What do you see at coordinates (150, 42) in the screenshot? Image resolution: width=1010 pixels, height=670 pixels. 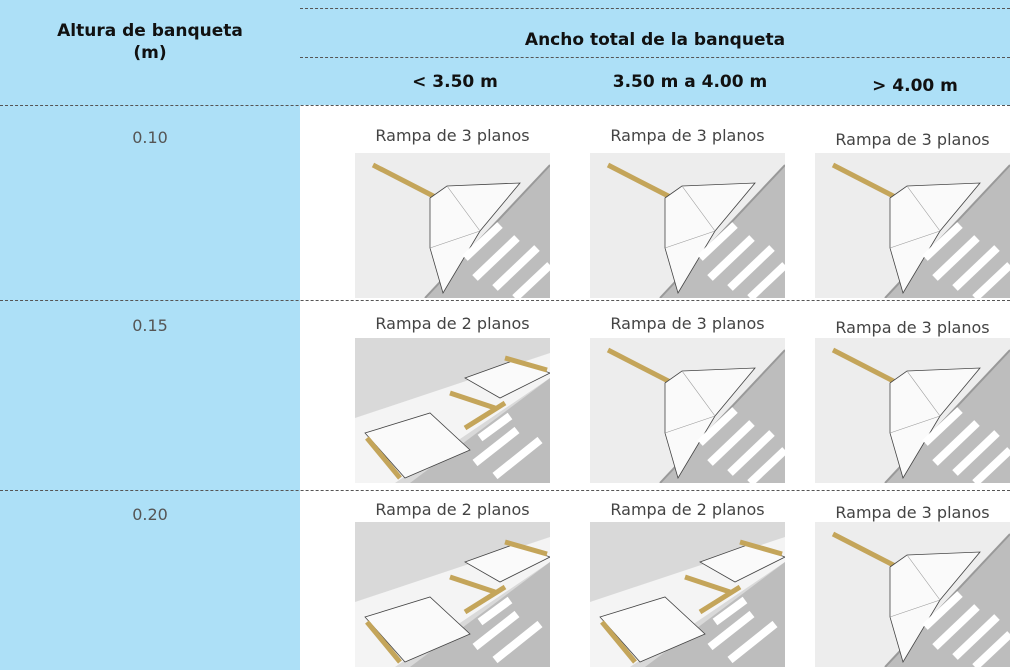 I see `header-height: Altura de banqueta (m)` at bounding box center [150, 42].